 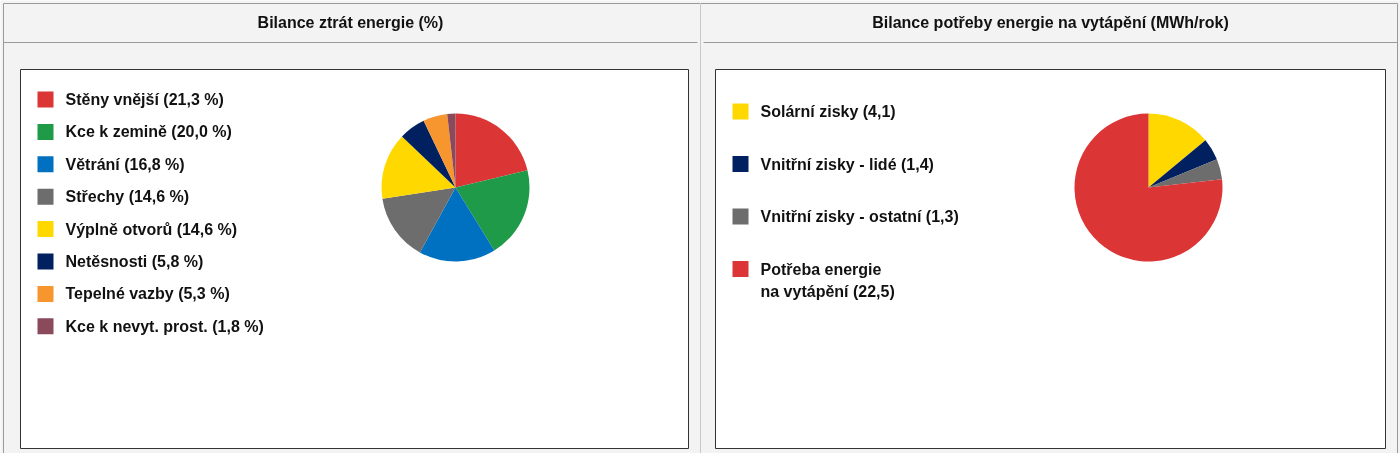 I want to click on legend-label: Vnitřní zisky - lidé (1,4), so click(x=847, y=164).